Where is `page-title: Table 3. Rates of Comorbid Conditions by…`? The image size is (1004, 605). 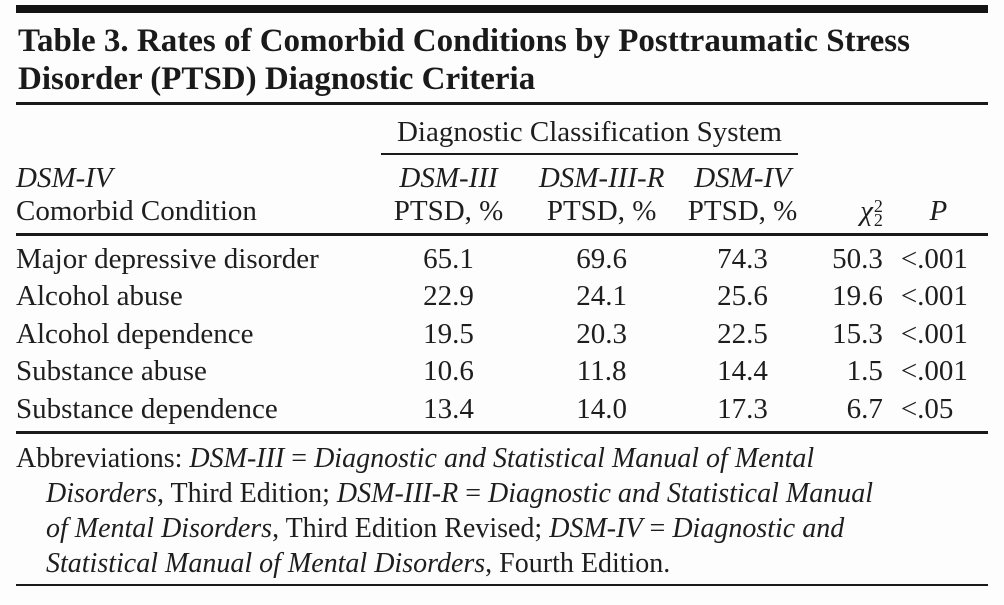 page-title: Table 3. Rates of Comorbid Conditions by… is located at coordinates (503, 60).